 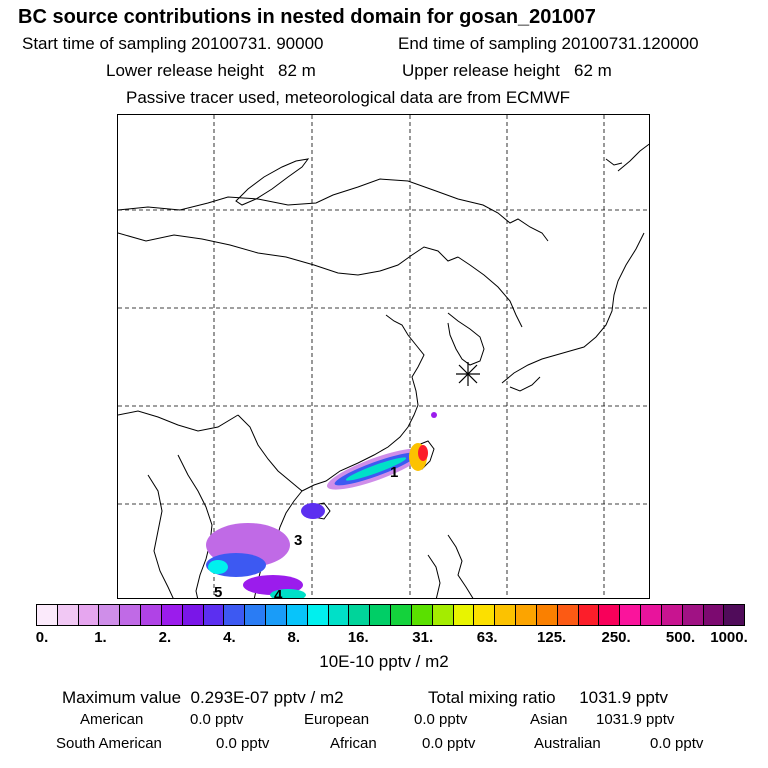 I want to click on colorbar-tick-label: 500., so click(x=680, y=637).